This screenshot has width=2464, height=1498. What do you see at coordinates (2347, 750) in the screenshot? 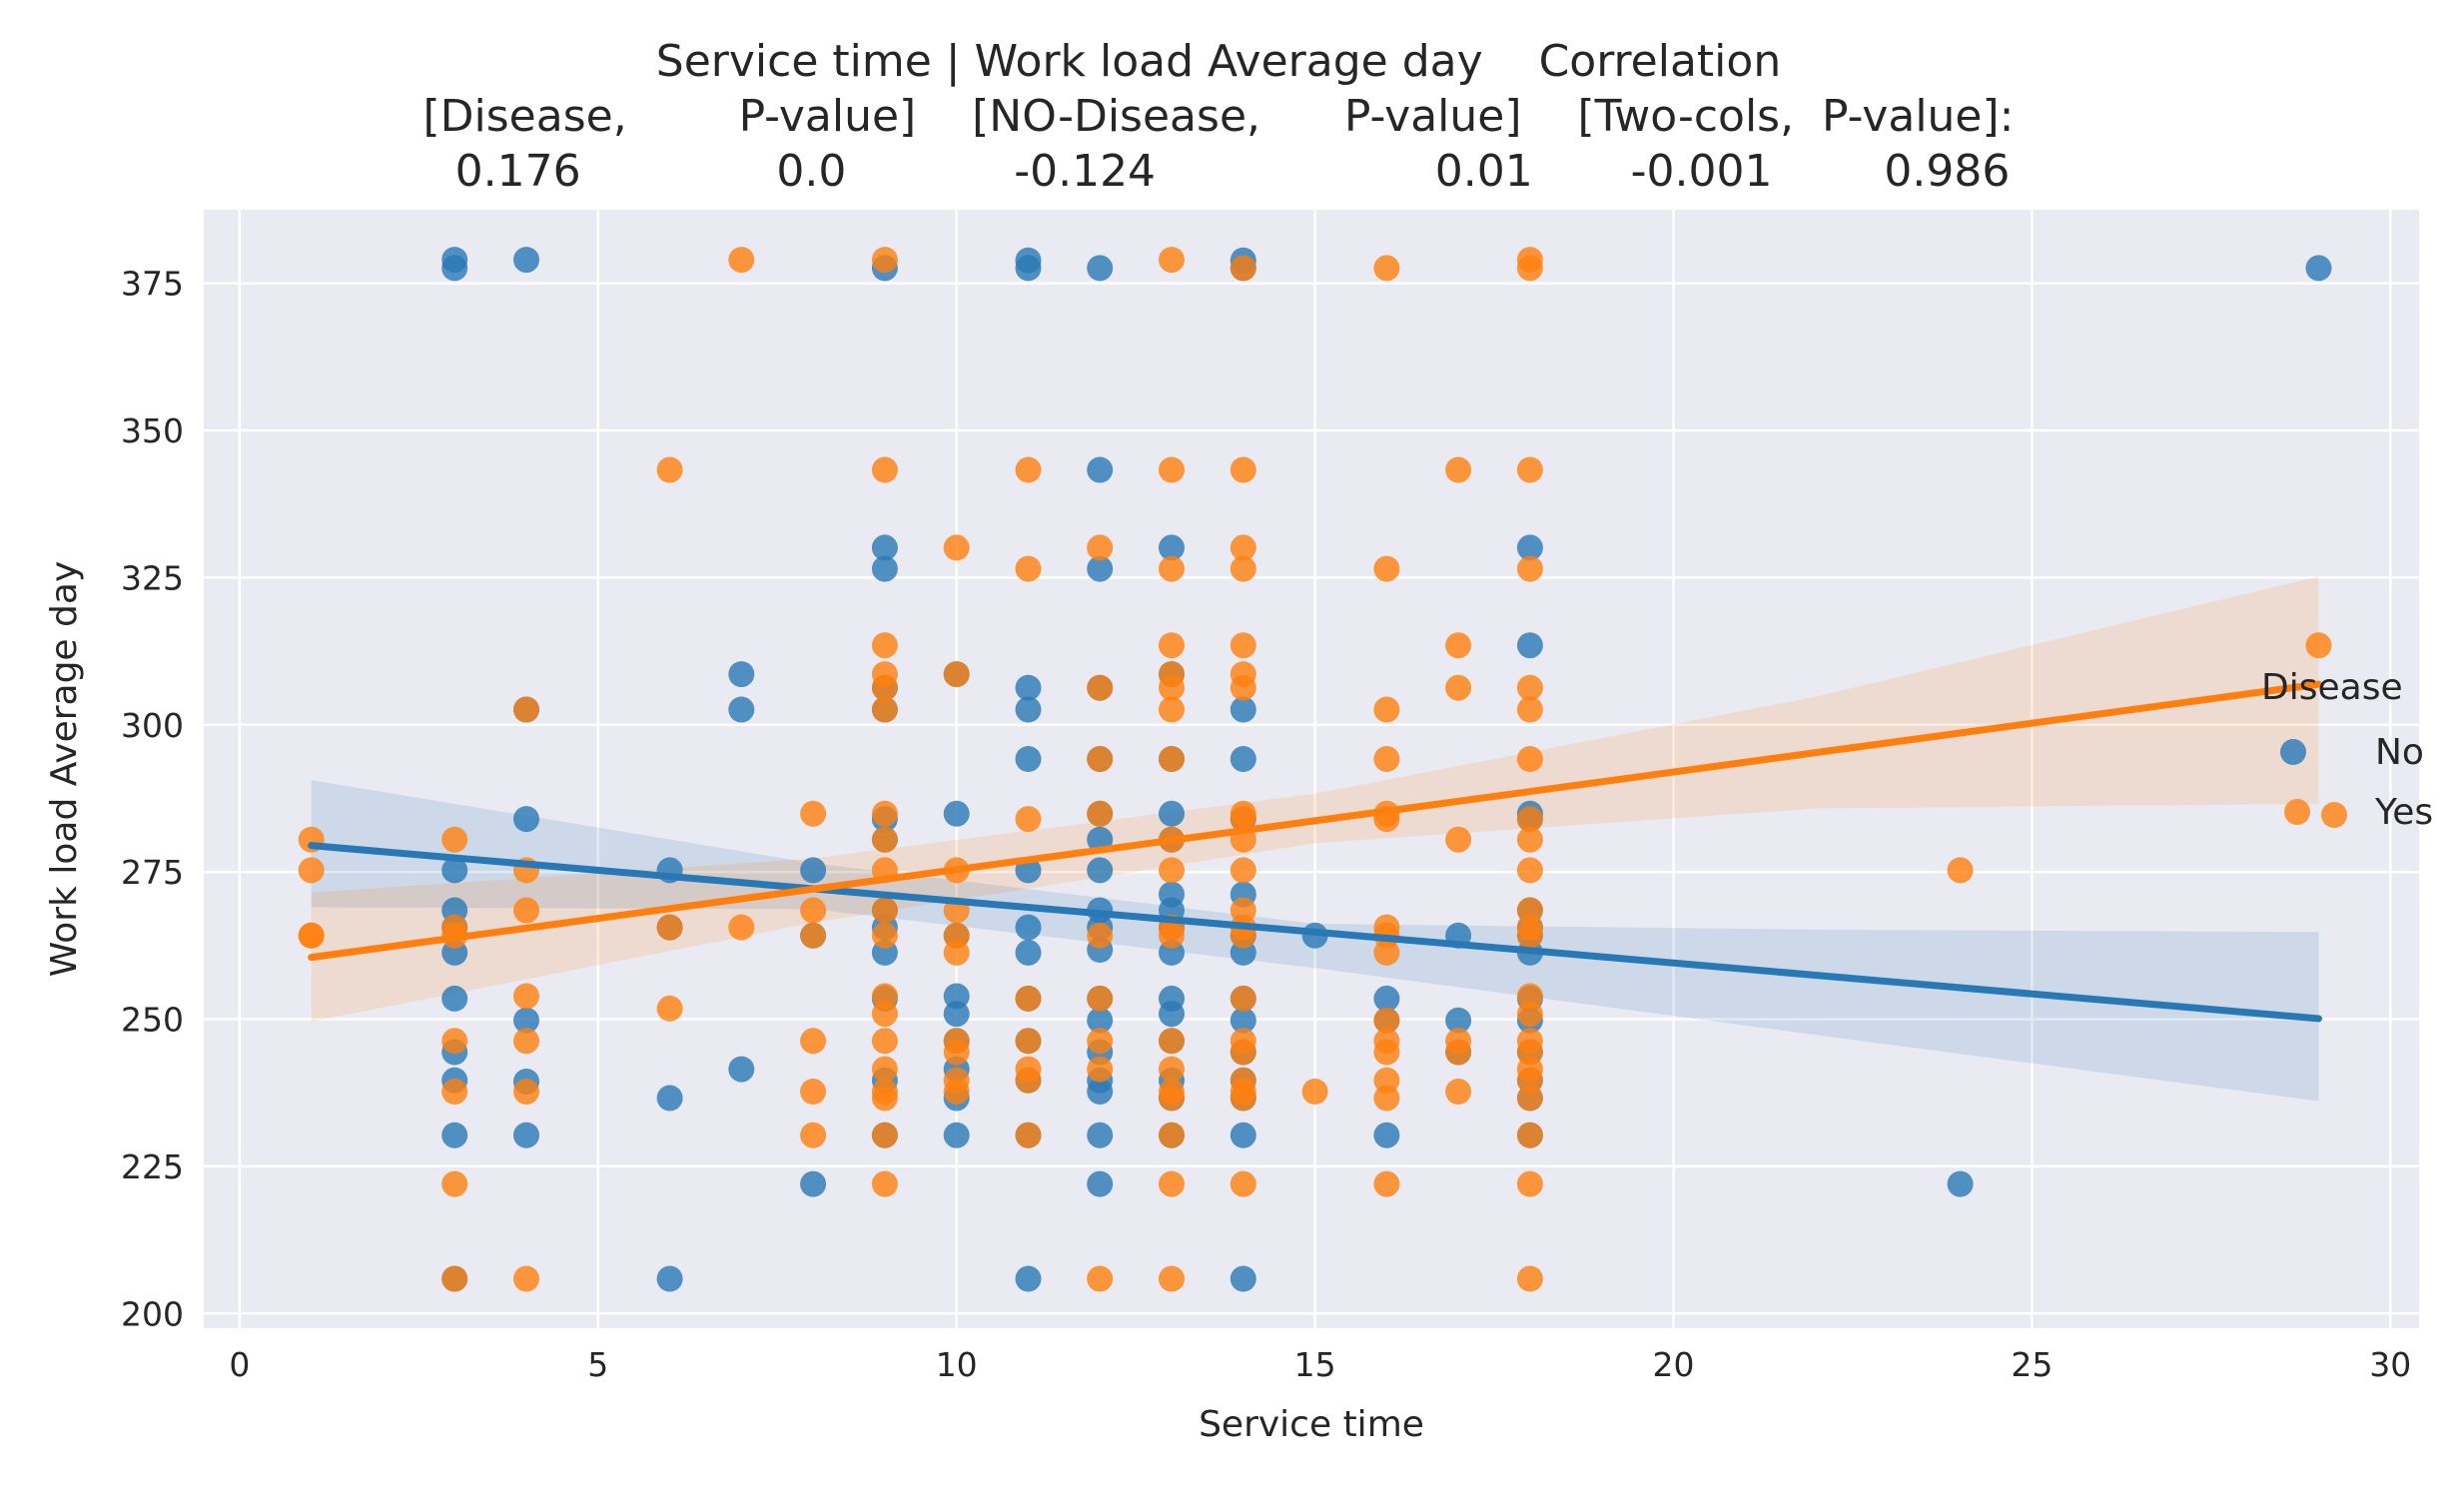
I see `legend: Disease No Yes` at bounding box center [2347, 750].